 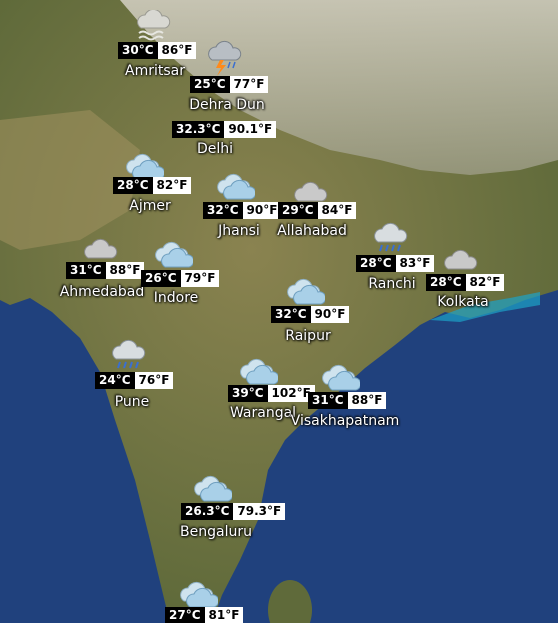 What do you see at coordinates (337, 210) in the screenshot?
I see `temp-fahrenheit: 84°F` at bounding box center [337, 210].